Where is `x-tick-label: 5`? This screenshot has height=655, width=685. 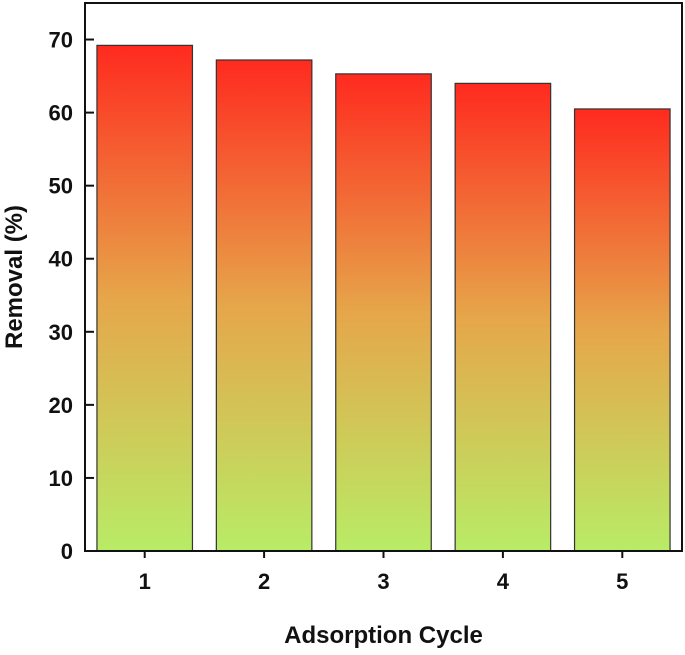 x-tick-label: 5 is located at coordinates (622, 581).